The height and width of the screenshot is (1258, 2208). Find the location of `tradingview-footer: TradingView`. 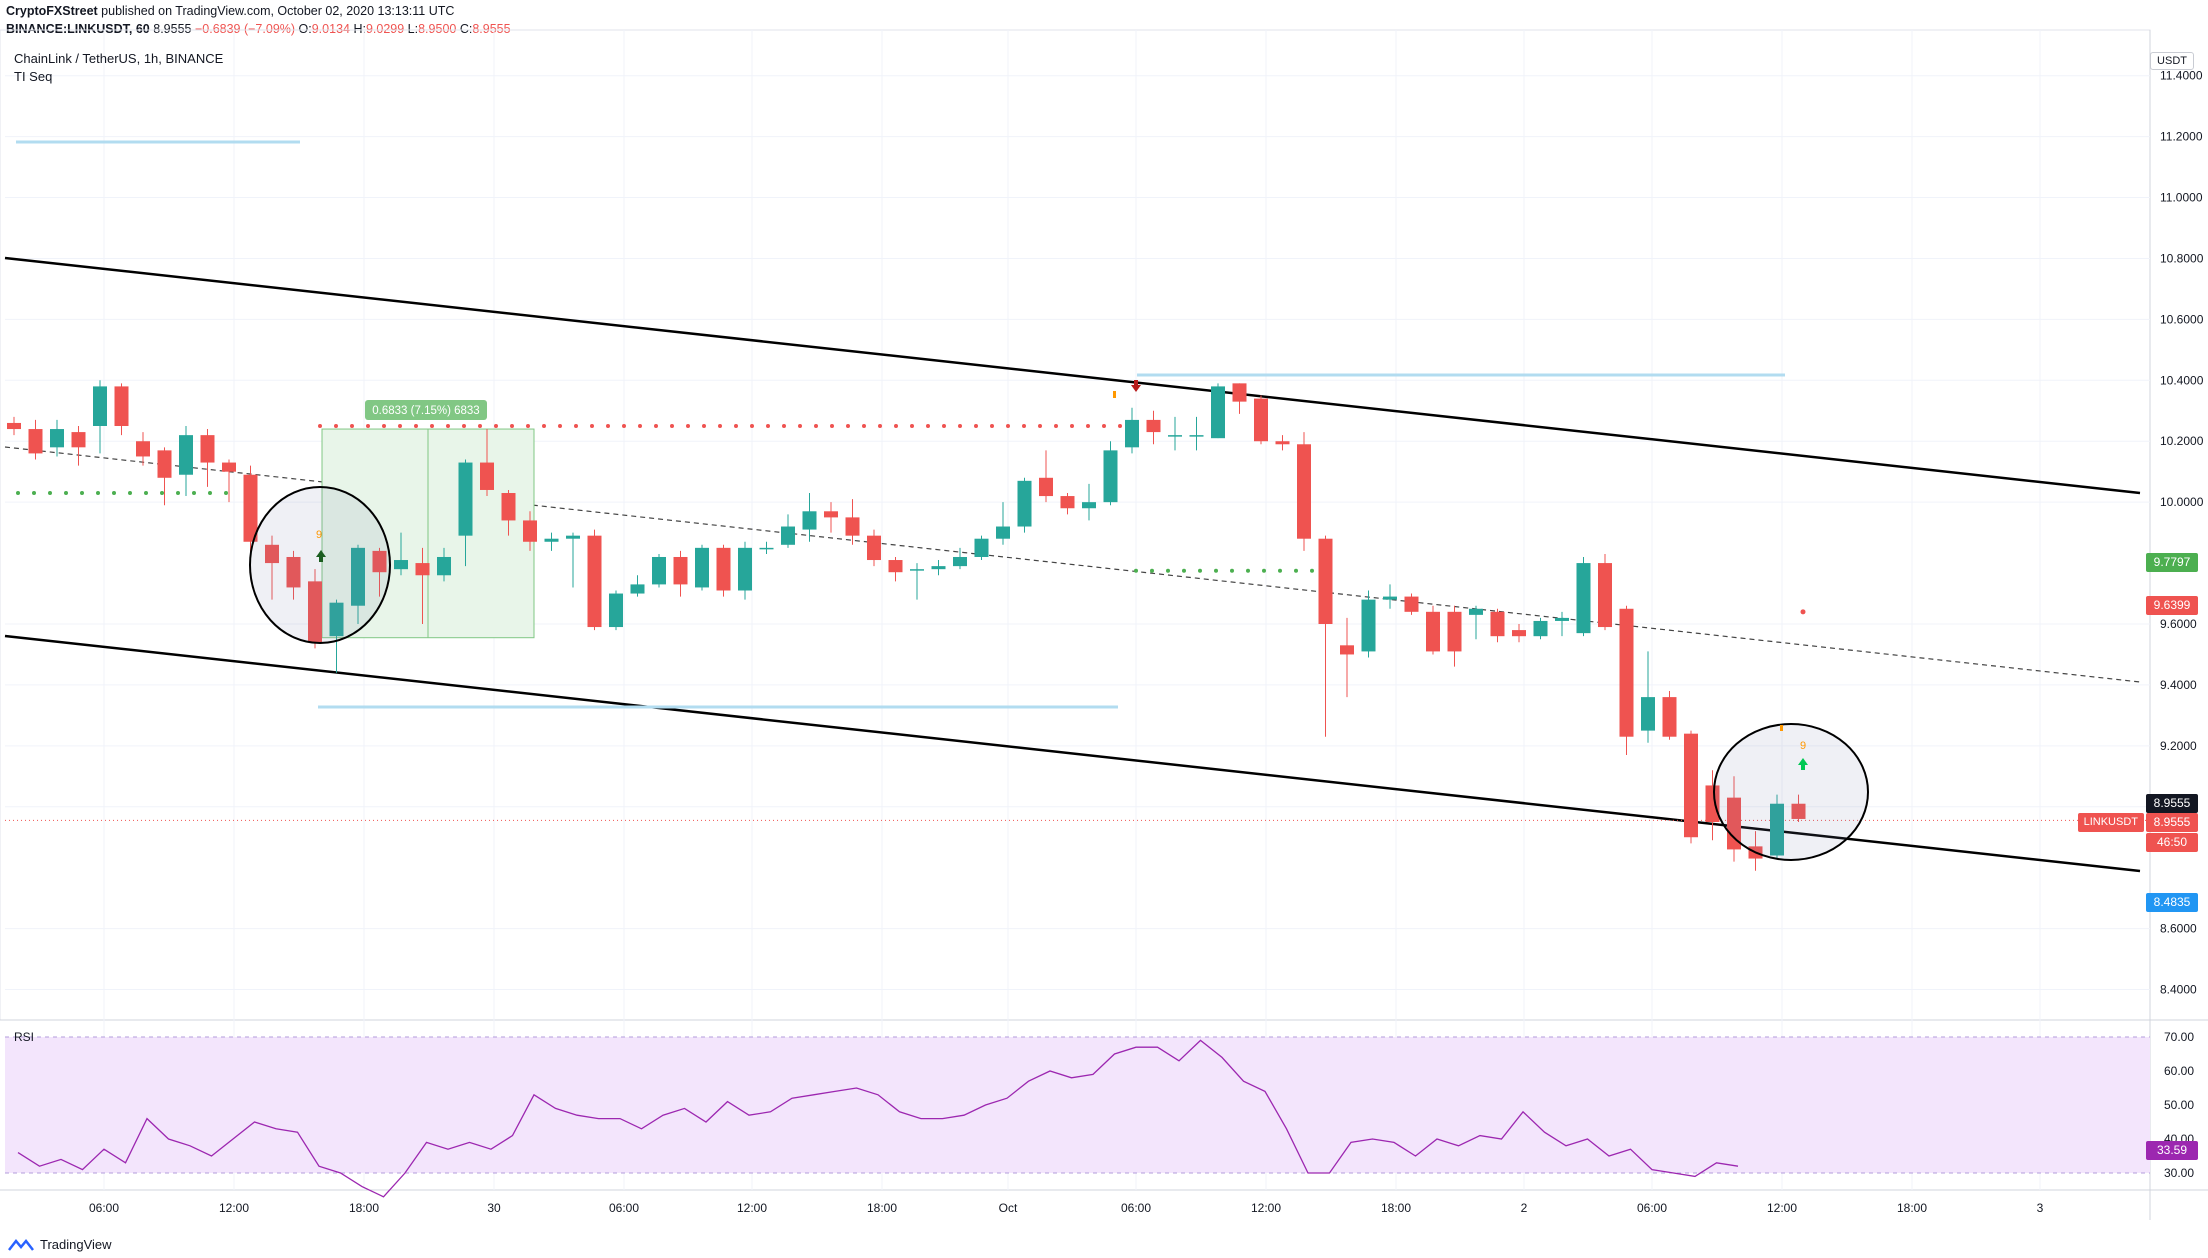

tradingview-footer: TradingView is located at coordinates (60, 1244).